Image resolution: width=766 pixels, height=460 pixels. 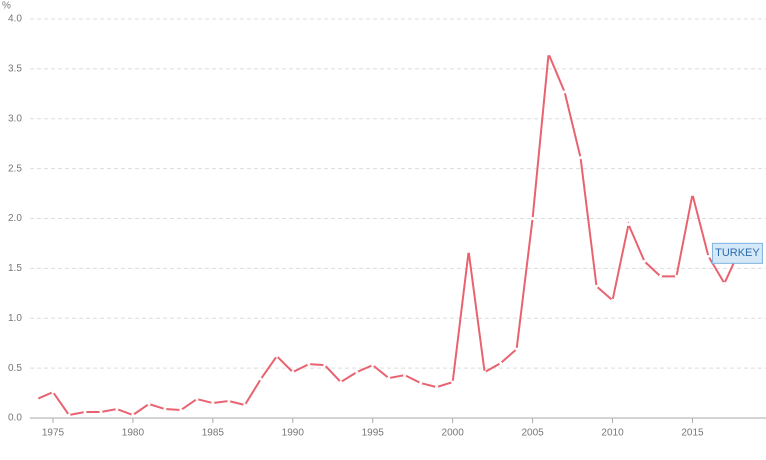 What do you see at coordinates (15, 19) in the screenshot?
I see `y-tick-label: 4.0` at bounding box center [15, 19].